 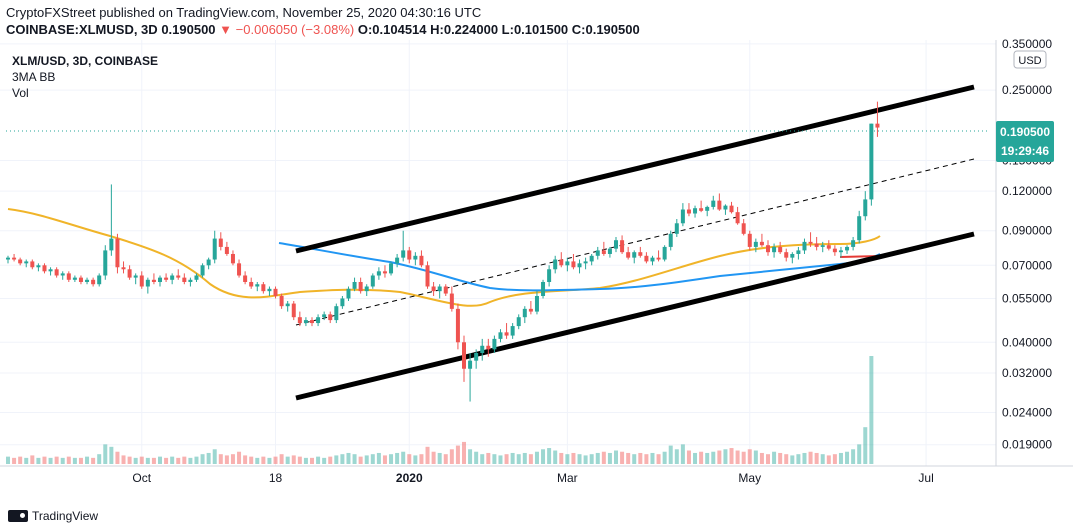 I want to click on x-tick-label: May, so click(x=749, y=478).